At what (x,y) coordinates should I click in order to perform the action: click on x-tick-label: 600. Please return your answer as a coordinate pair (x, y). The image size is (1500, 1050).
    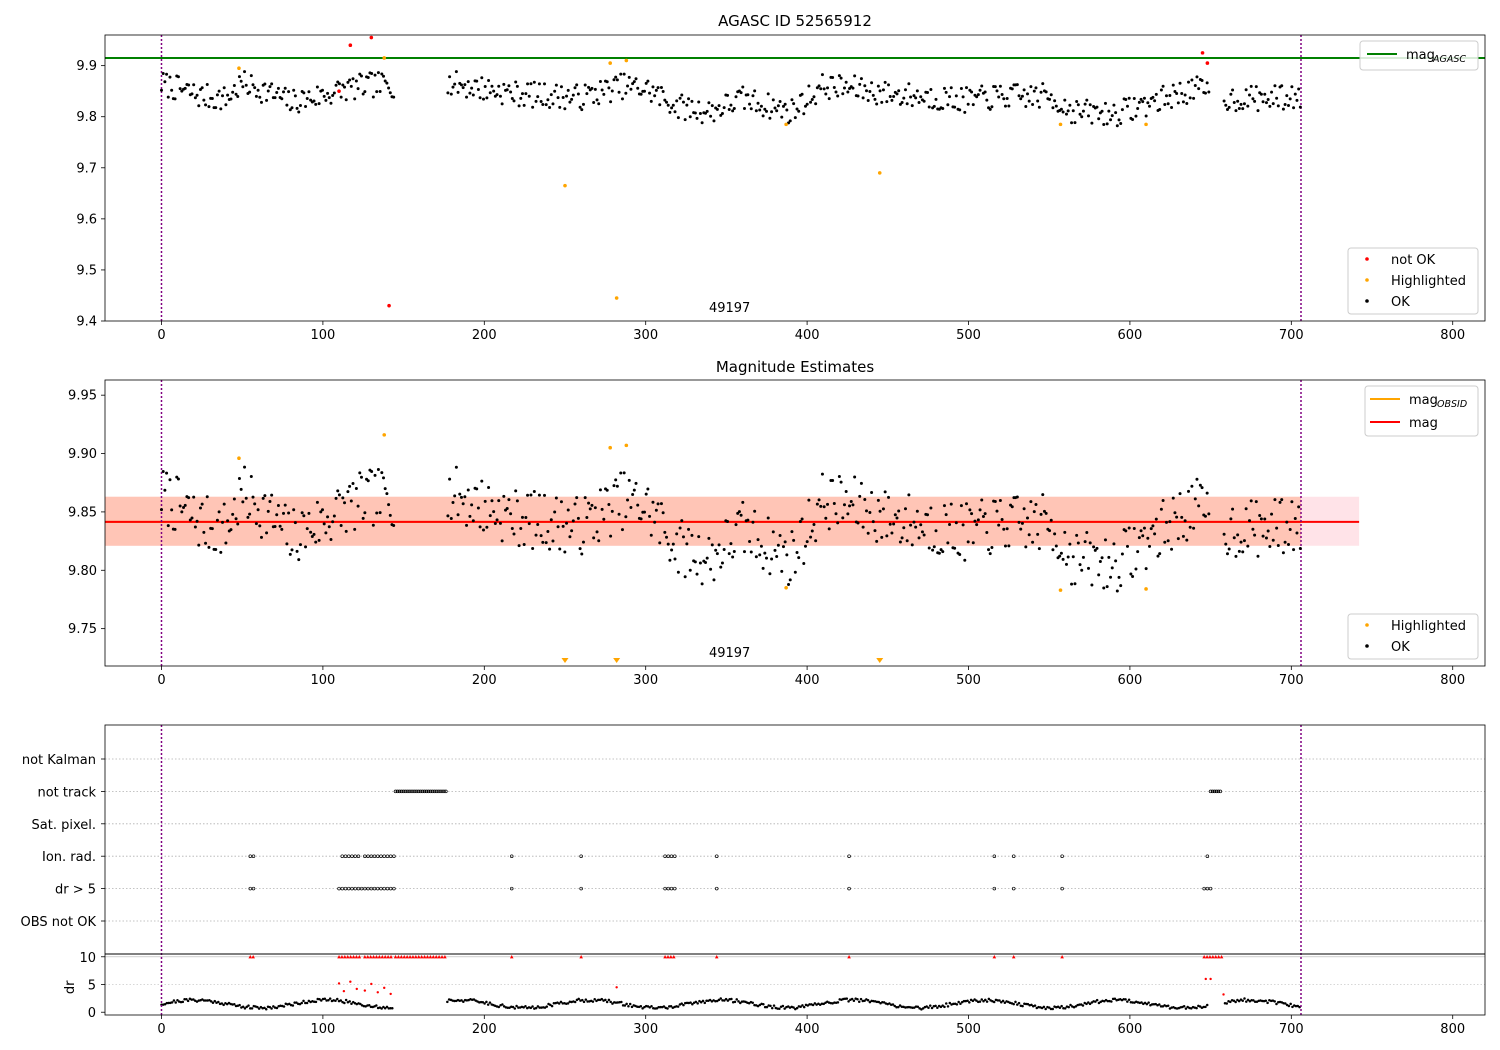
    Looking at the image, I should click on (1129, 680).